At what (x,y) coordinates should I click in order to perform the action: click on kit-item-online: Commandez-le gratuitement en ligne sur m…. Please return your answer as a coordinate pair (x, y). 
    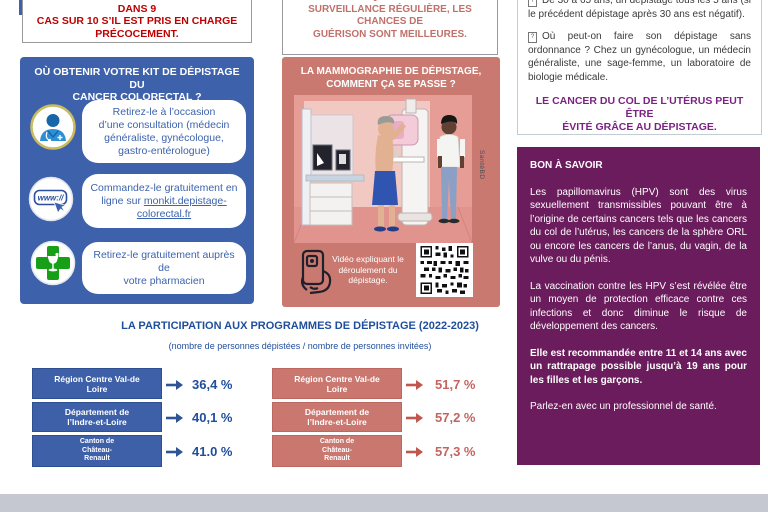
    Looking at the image, I should click on (164, 201).